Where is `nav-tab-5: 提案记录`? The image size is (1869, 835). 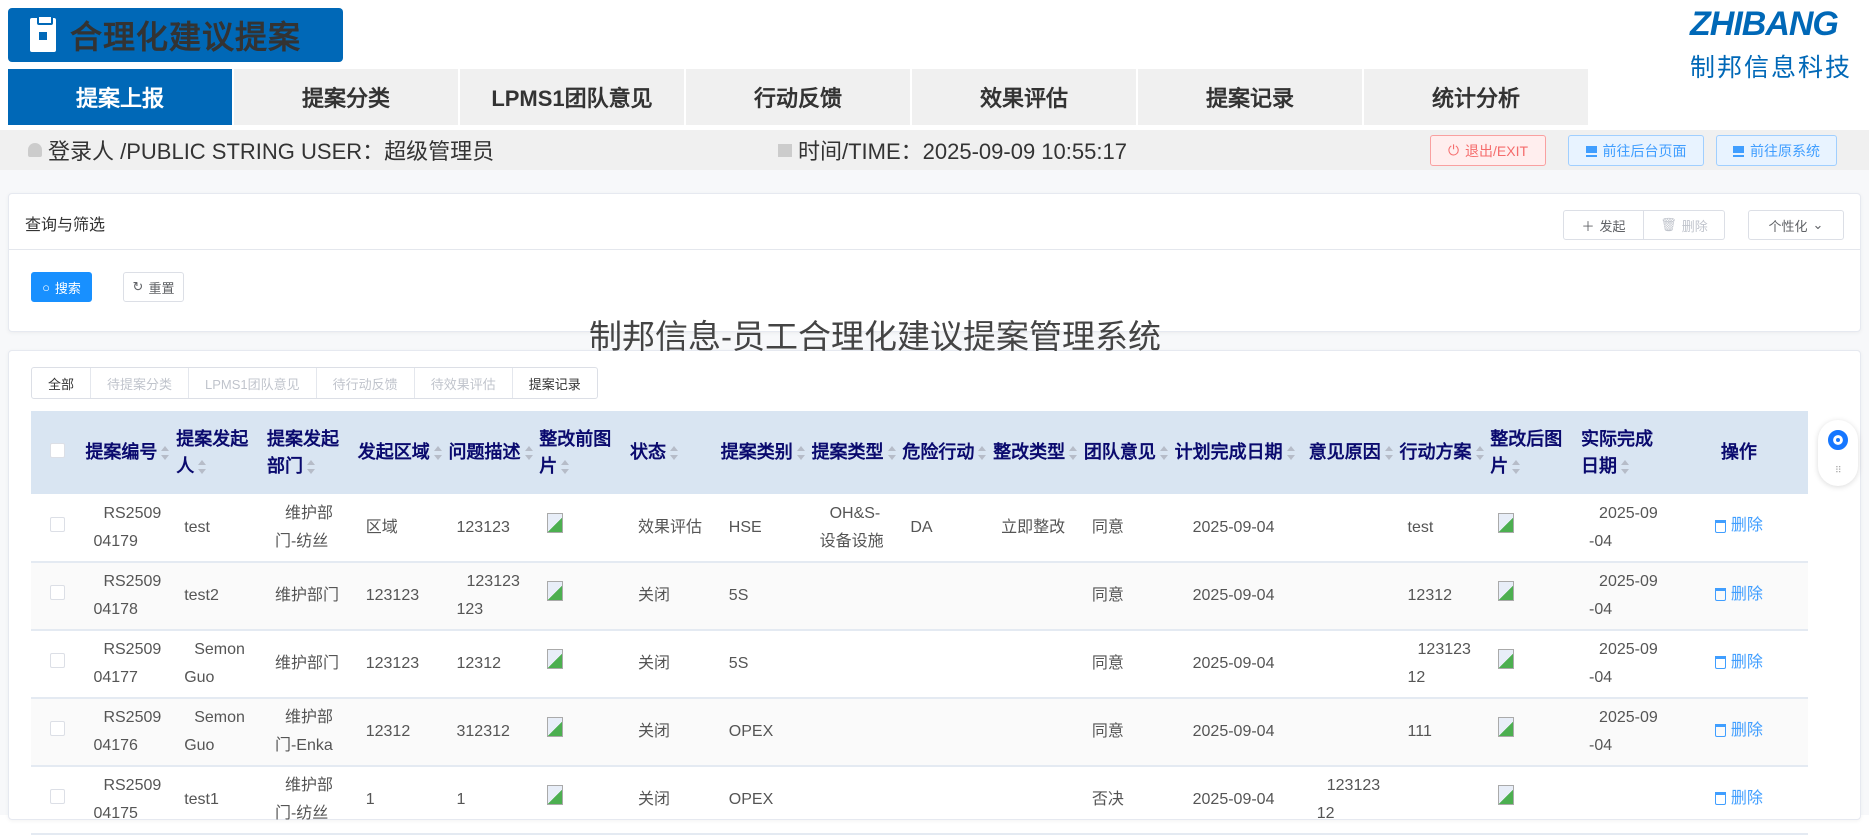 nav-tab-5: 提案记录 is located at coordinates (1251, 97).